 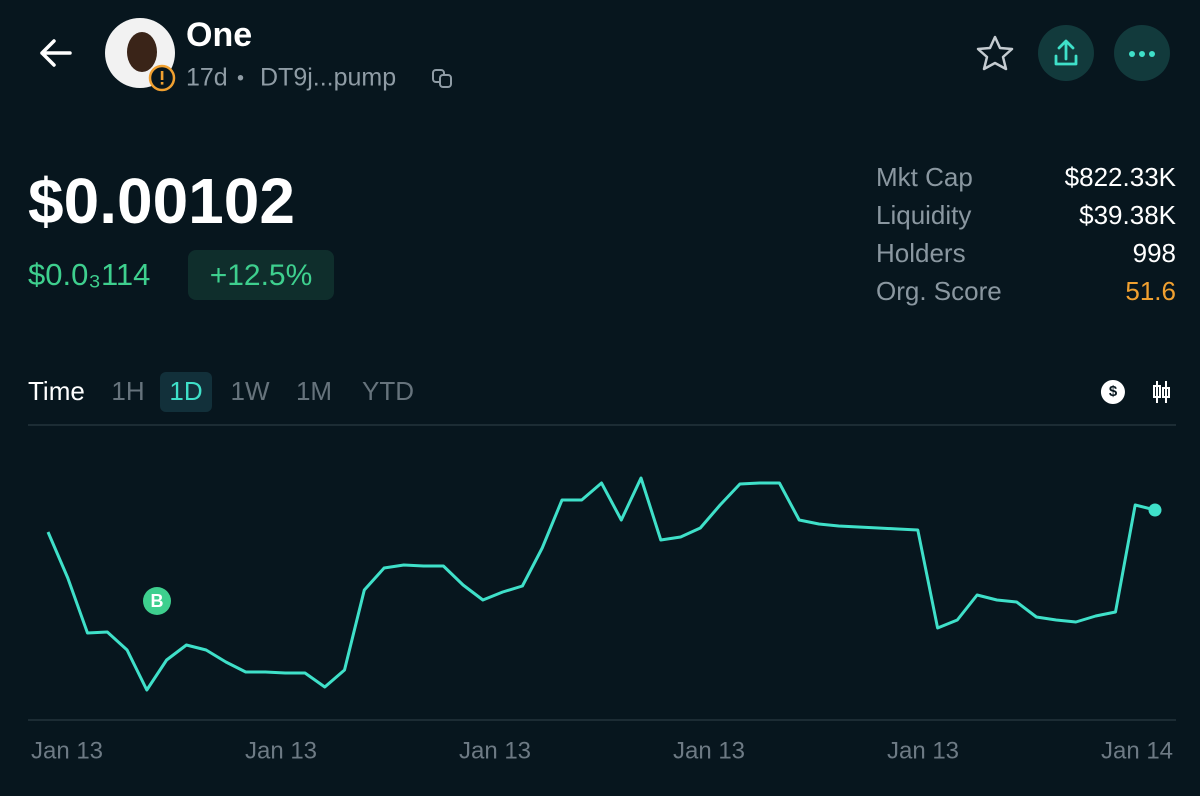 I want to click on tab-label: 1D, so click(x=185, y=391).